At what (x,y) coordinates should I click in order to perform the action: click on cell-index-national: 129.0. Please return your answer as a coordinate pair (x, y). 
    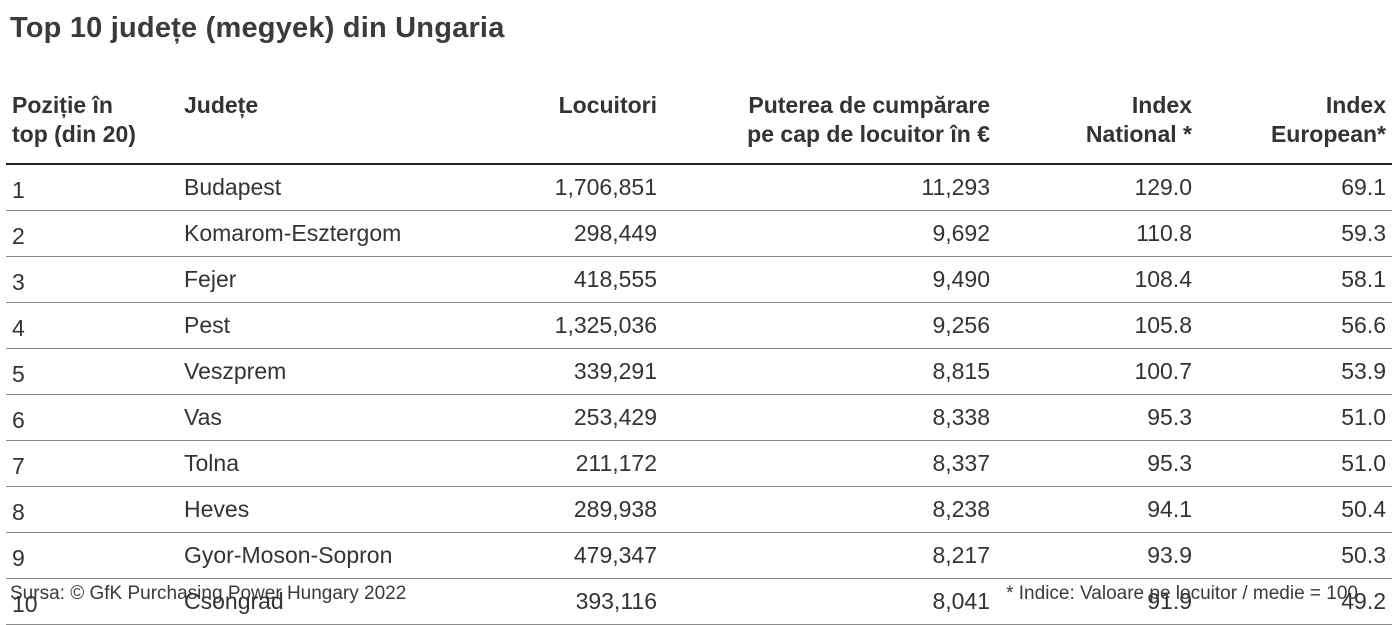
    Looking at the image, I should click on (1097, 187).